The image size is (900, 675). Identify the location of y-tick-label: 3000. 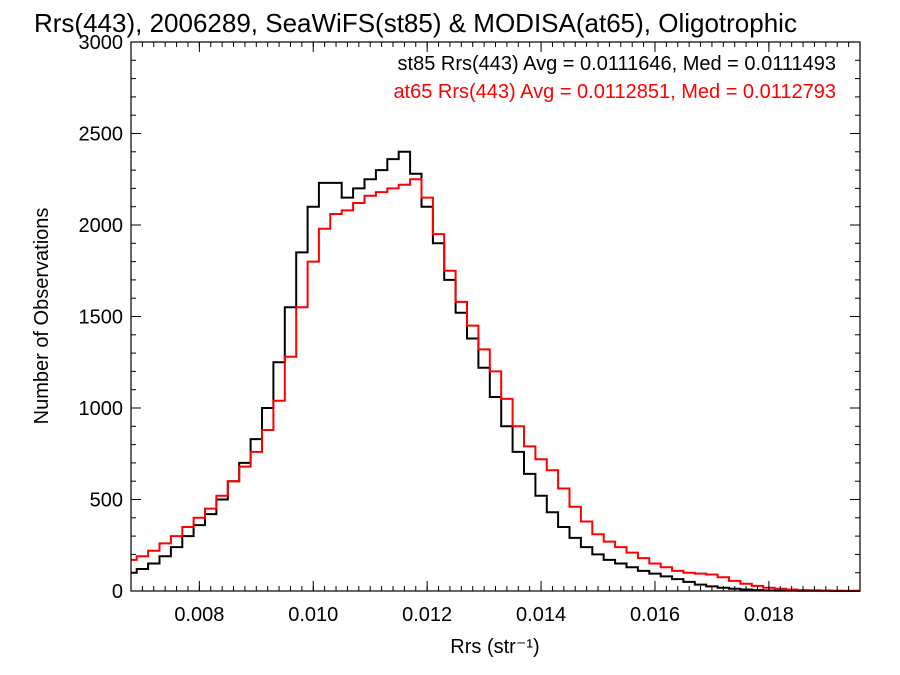
(101, 43).